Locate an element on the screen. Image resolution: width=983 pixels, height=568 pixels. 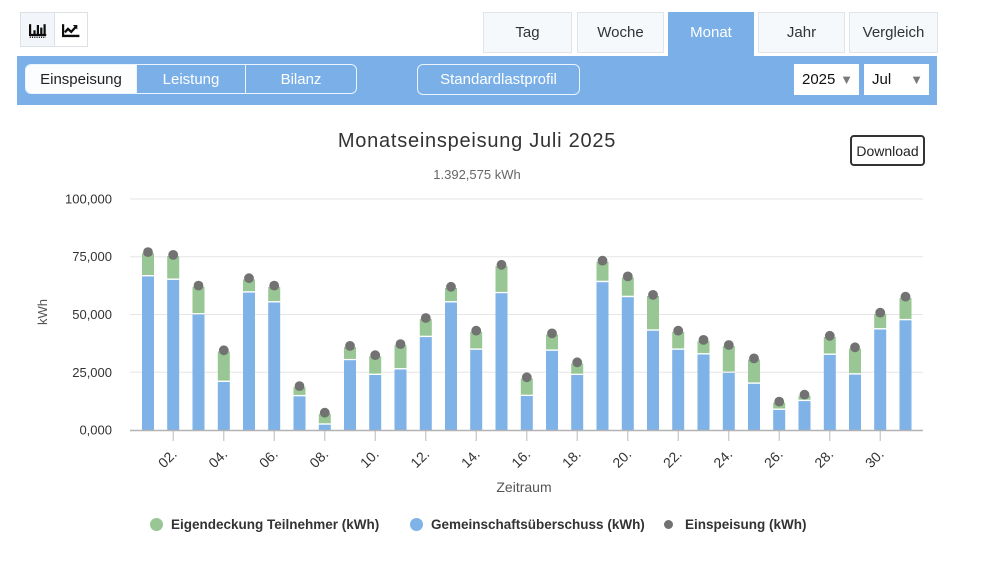
svg-text: 02. is located at coordinates (167, 458).